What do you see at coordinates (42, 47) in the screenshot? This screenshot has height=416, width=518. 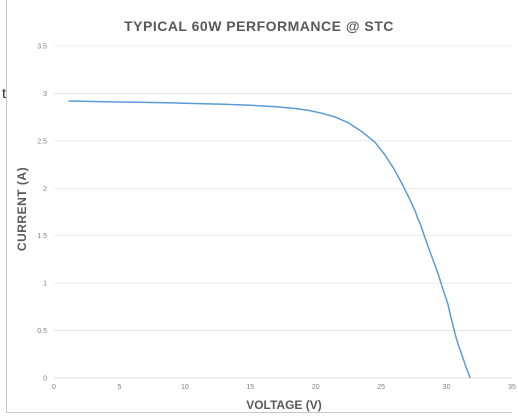 I see `y-tick-label: 3.5` at bounding box center [42, 47].